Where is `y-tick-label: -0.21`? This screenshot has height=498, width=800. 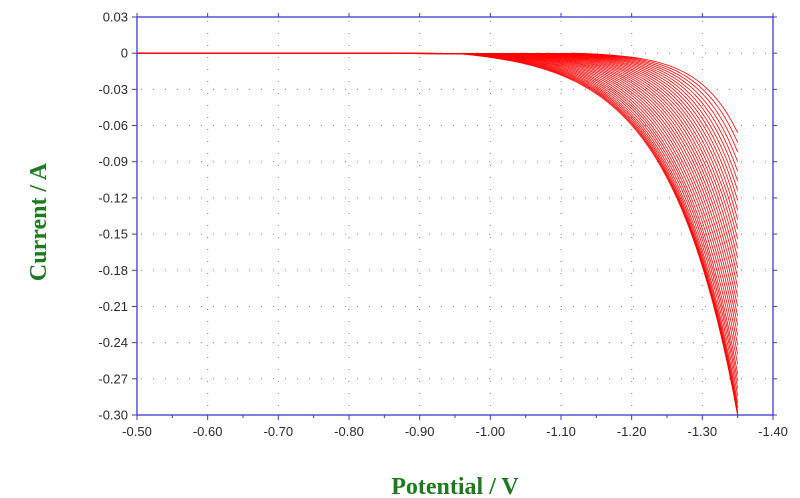
y-tick-label: -0.21 is located at coordinates (113, 306).